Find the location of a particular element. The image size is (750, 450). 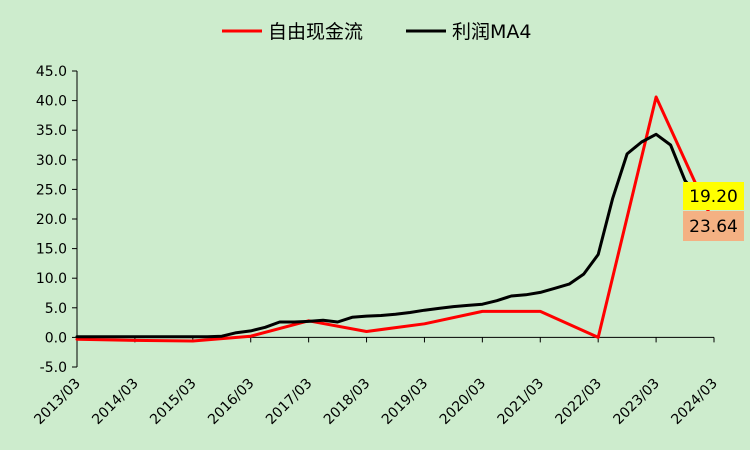

y-tick-label: 40.0 is located at coordinates (51, 102).